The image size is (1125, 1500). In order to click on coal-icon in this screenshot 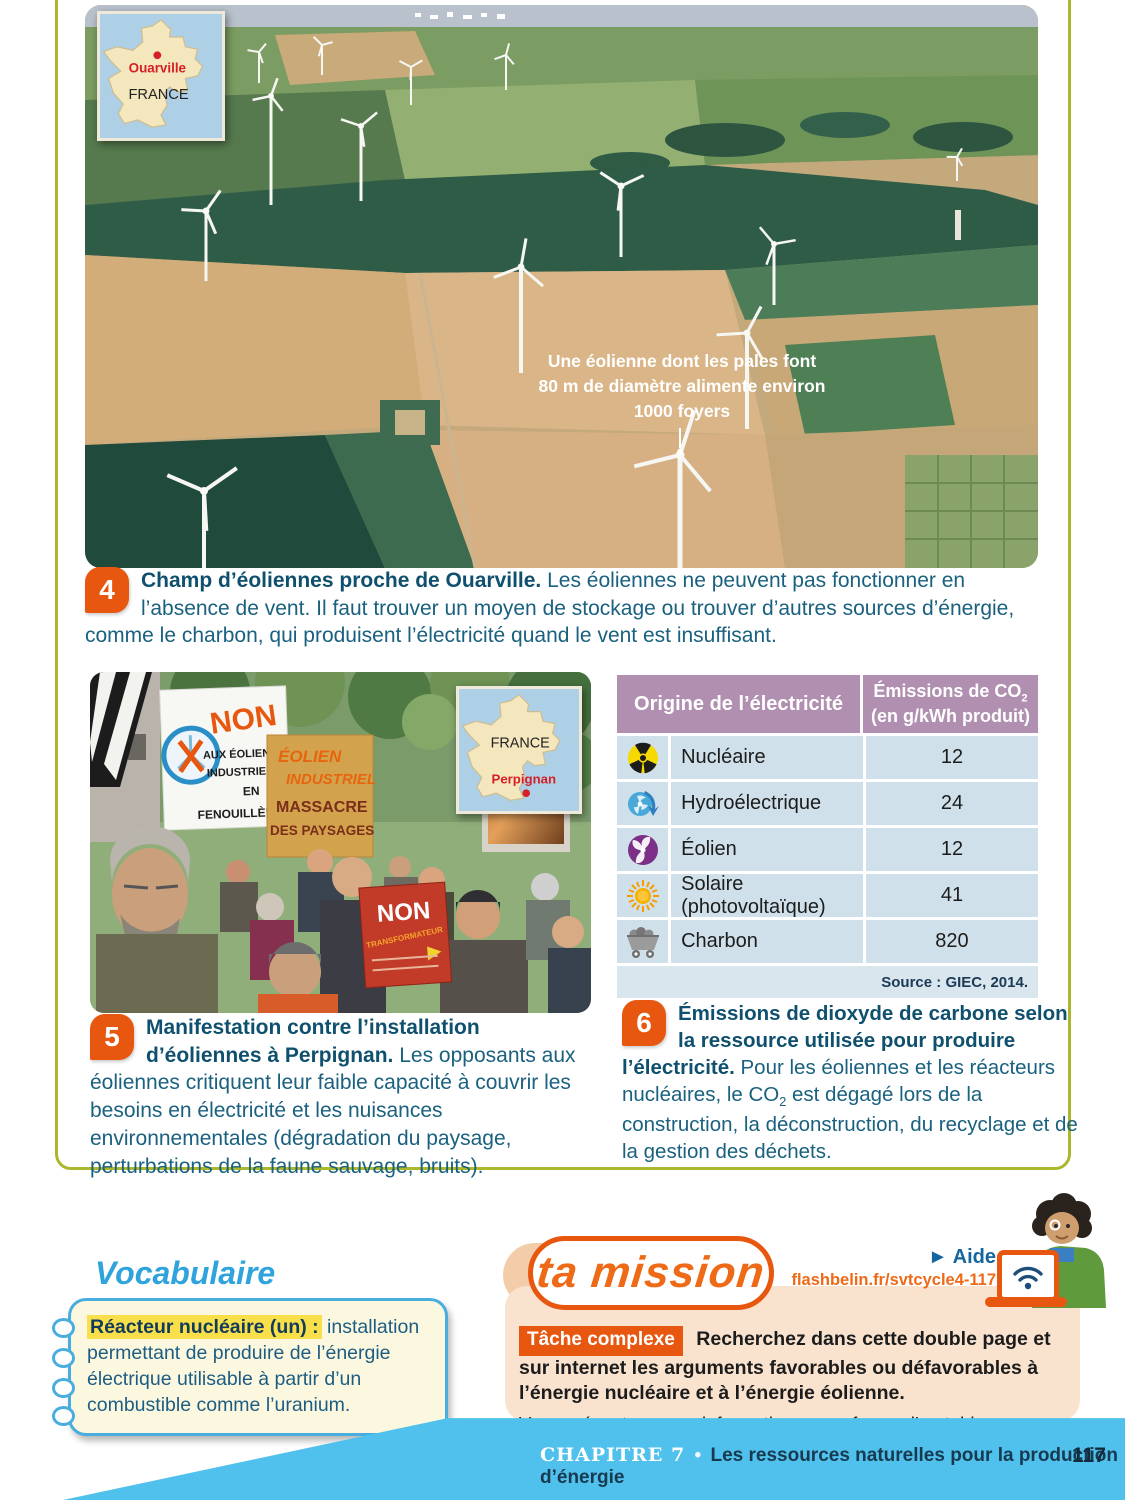, I will do `click(643, 941)`.